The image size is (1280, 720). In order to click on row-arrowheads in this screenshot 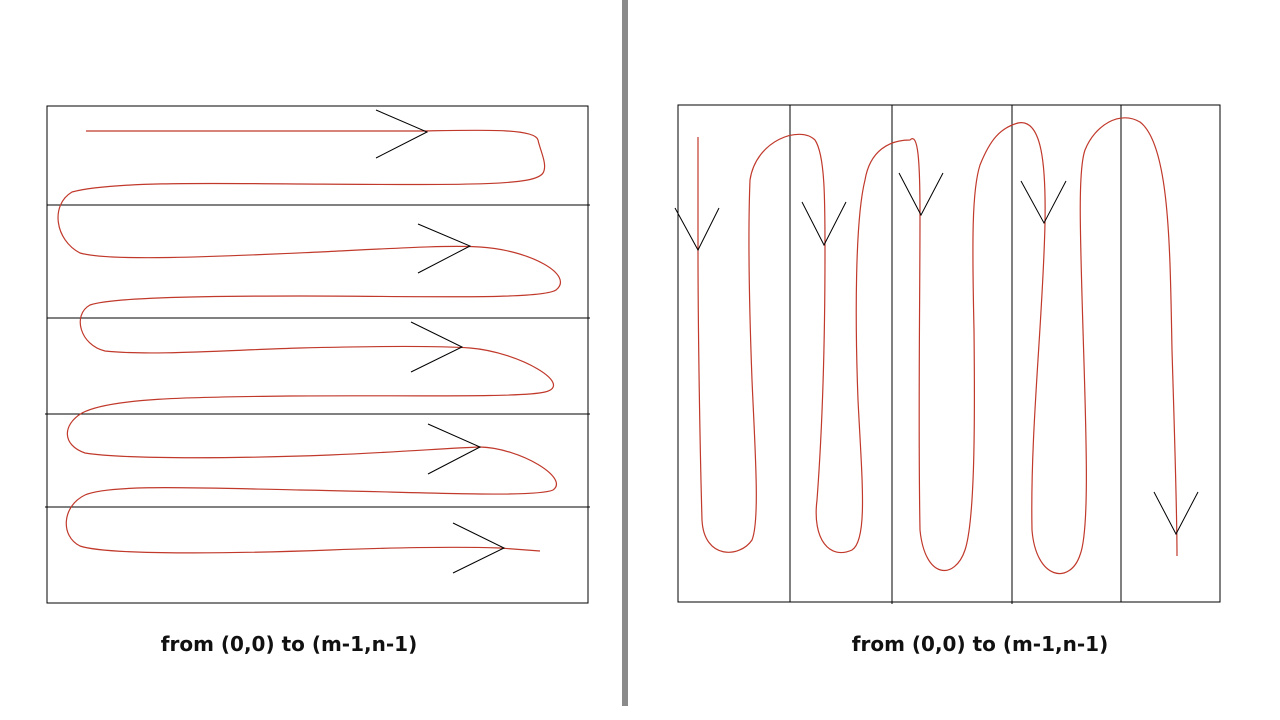, I will do `click(440, 341)`.